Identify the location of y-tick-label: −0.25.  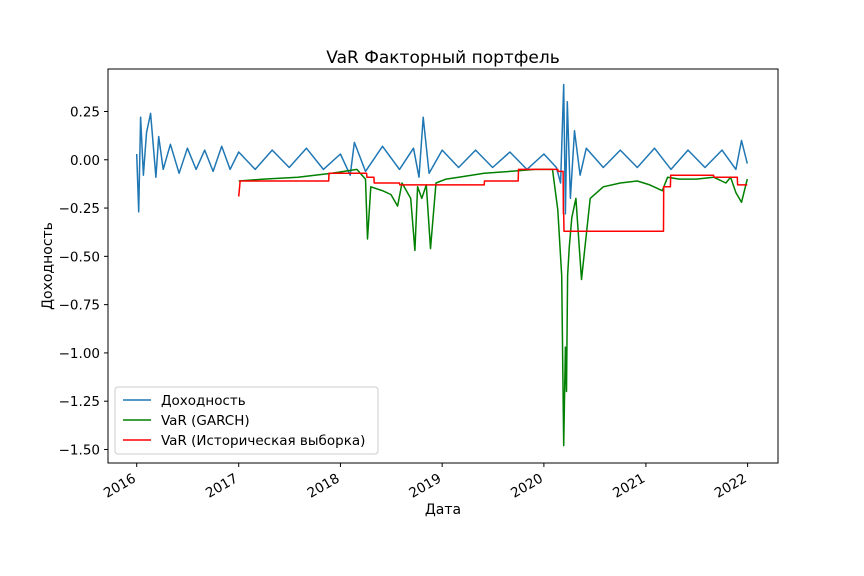
(79, 209).